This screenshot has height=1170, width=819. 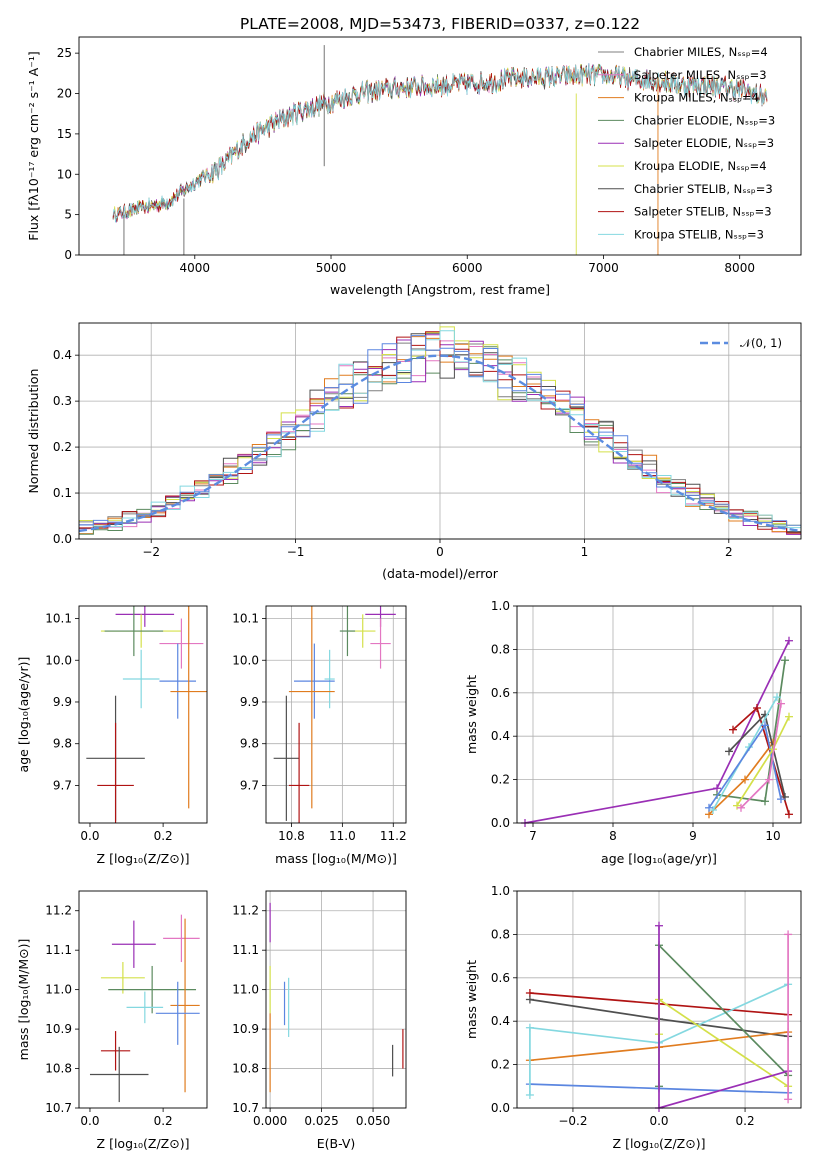 What do you see at coordinates (440, 552) in the screenshot?
I see `x-tick-label: 0` at bounding box center [440, 552].